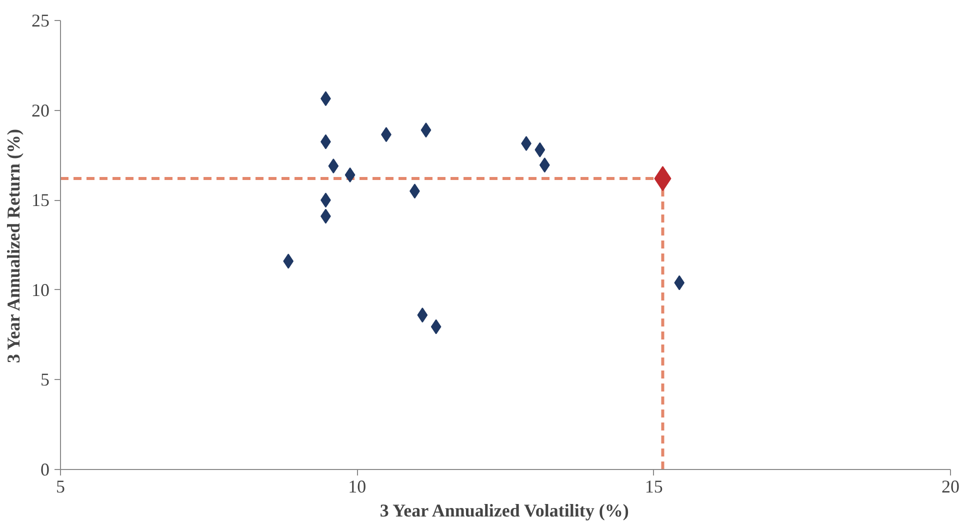 This screenshot has height=523, width=966. Describe the element at coordinates (653, 486) in the screenshot. I see `x-tick-label: 15` at that location.